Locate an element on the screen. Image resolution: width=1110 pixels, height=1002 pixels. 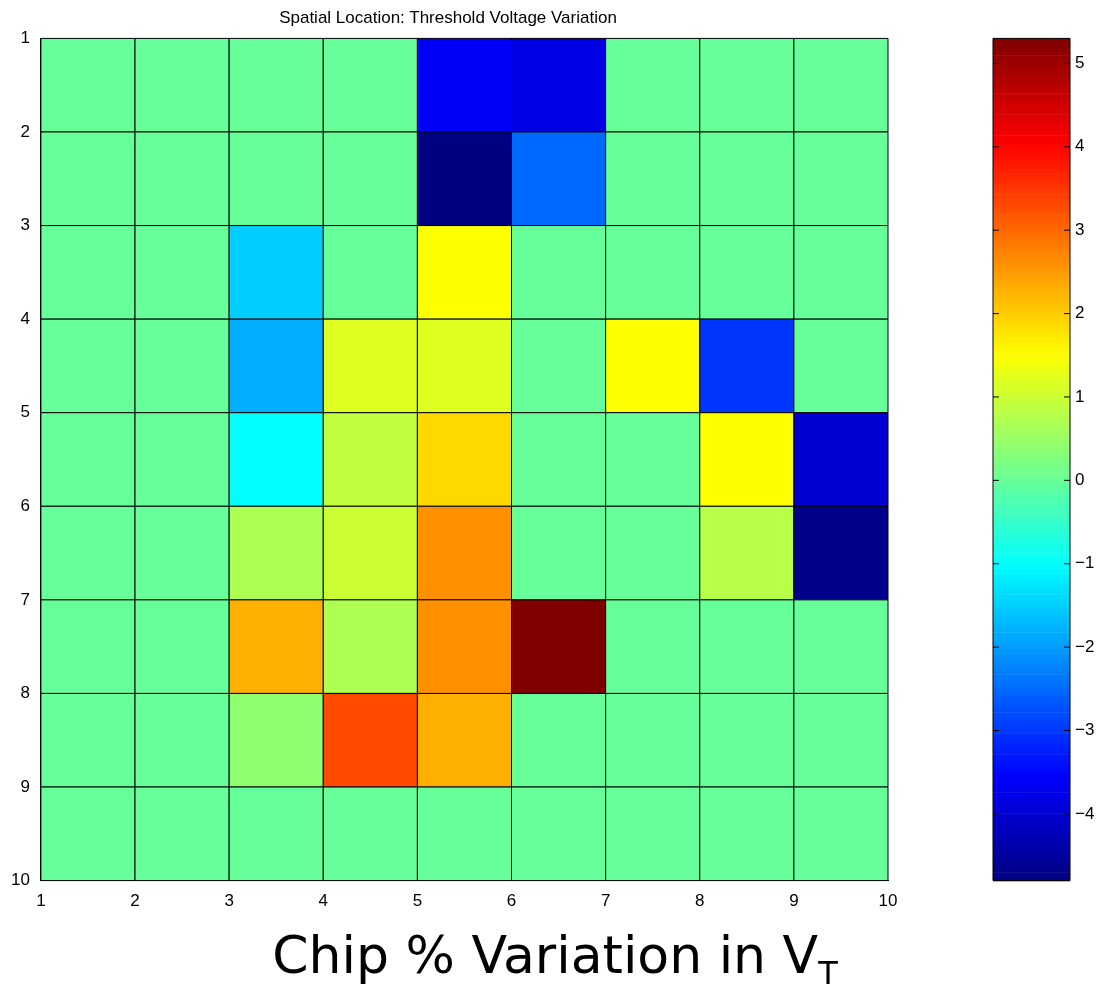
text: Chip % Variation in V$_{T}$ is located at coordinates (555, 959).